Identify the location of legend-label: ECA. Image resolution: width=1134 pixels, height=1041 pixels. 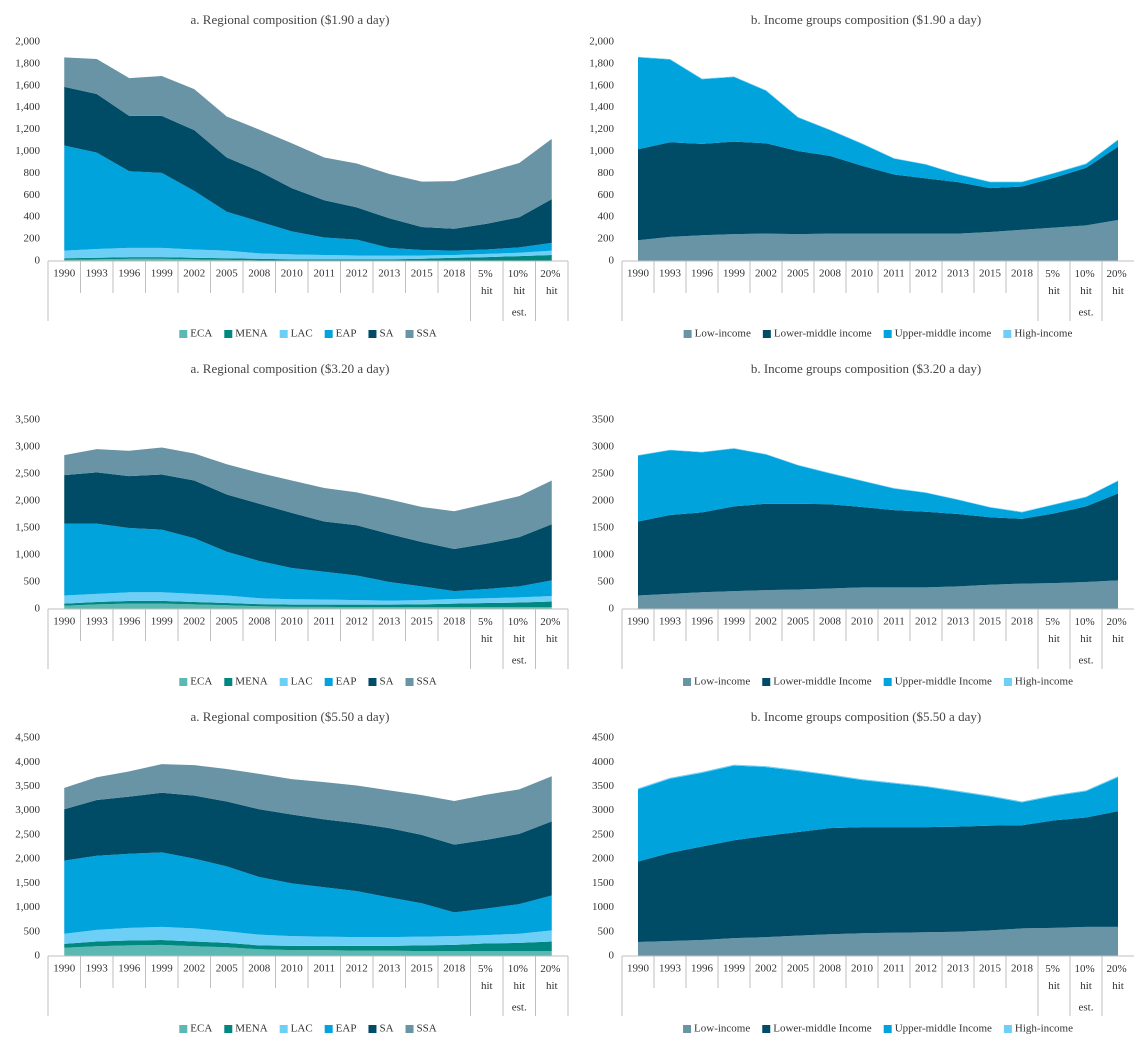
(201, 1029).